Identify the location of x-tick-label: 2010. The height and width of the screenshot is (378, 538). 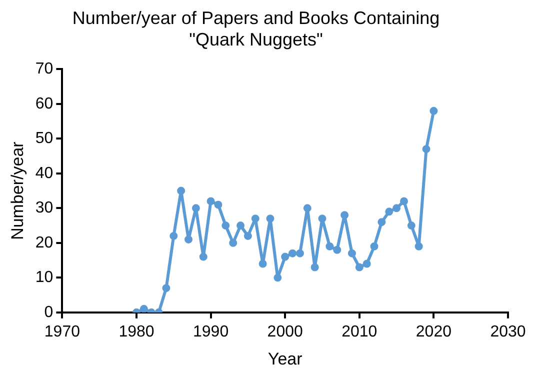
(360, 331).